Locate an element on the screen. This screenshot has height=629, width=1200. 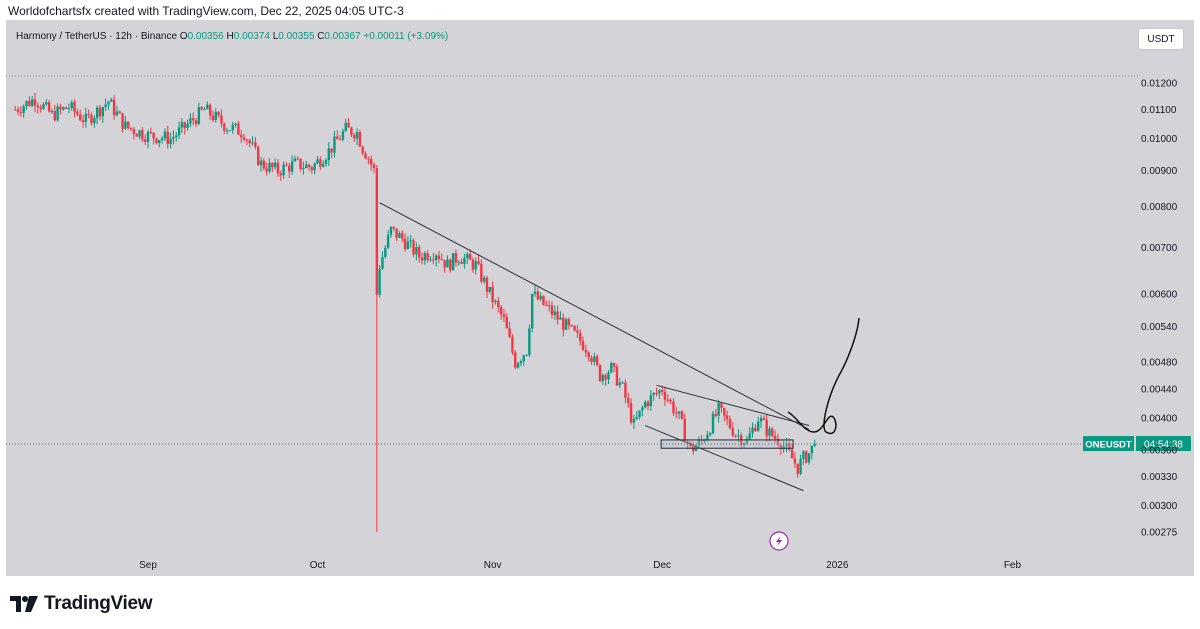
projection-curve is located at coordinates (823, 376).